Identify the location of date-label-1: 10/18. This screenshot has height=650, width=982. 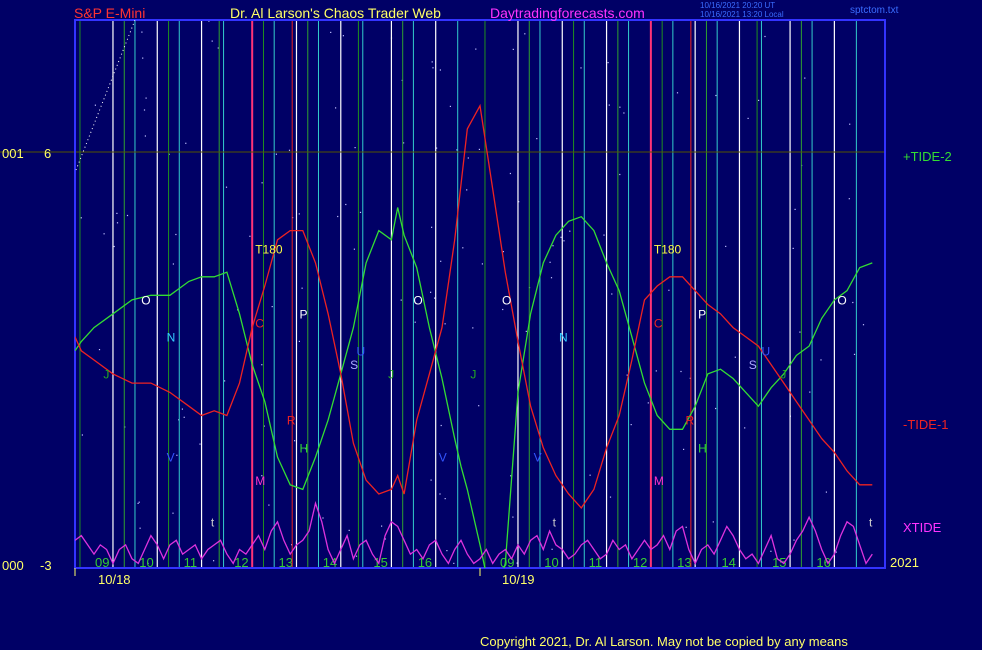
(114, 579).